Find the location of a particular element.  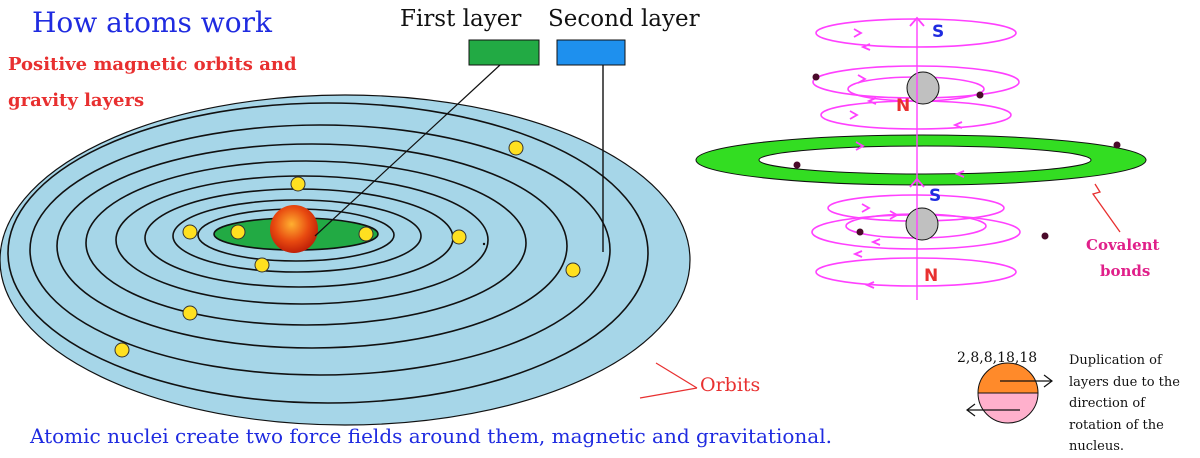

first-layer-label: First layer is located at coordinates (461, 19).